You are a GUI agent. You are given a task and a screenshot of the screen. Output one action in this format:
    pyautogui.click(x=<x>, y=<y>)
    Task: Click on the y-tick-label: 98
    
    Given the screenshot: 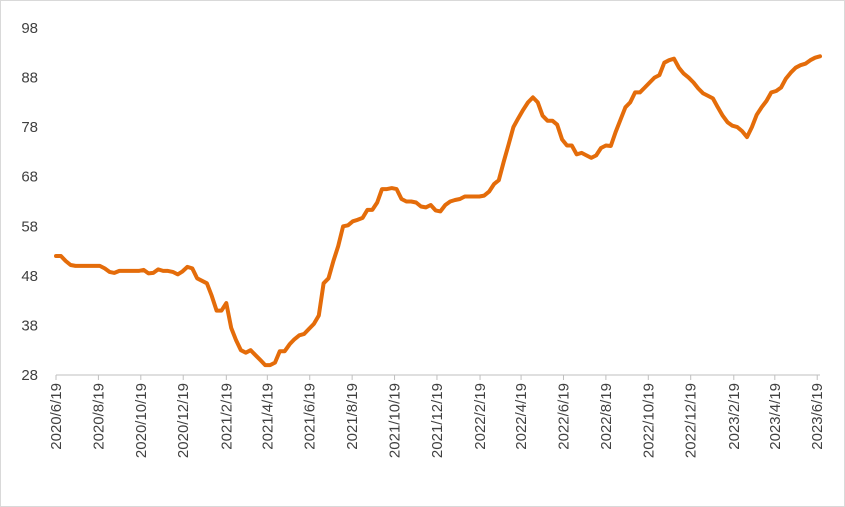 What is the action you would take?
    pyautogui.click(x=29, y=28)
    